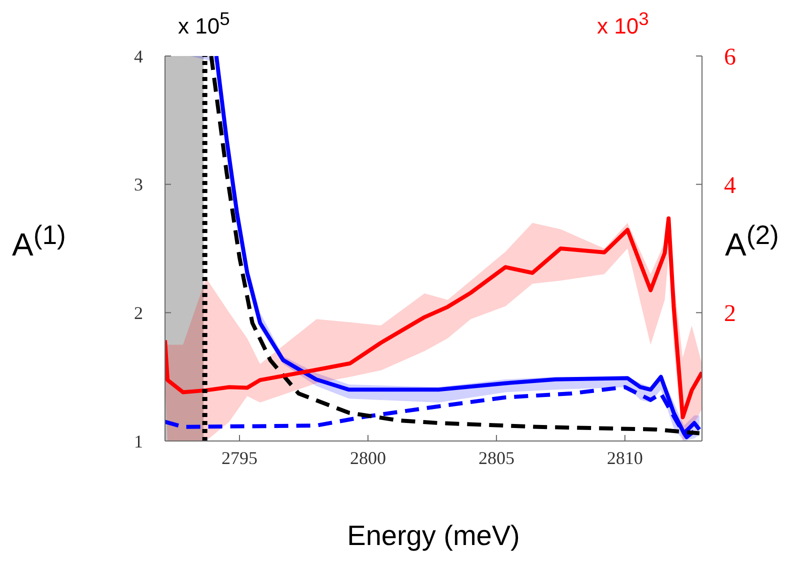 This screenshot has width=811, height=566. What do you see at coordinates (730, 185) in the screenshot?
I see `y2-tick-label: 4` at bounding box center [730, 185].